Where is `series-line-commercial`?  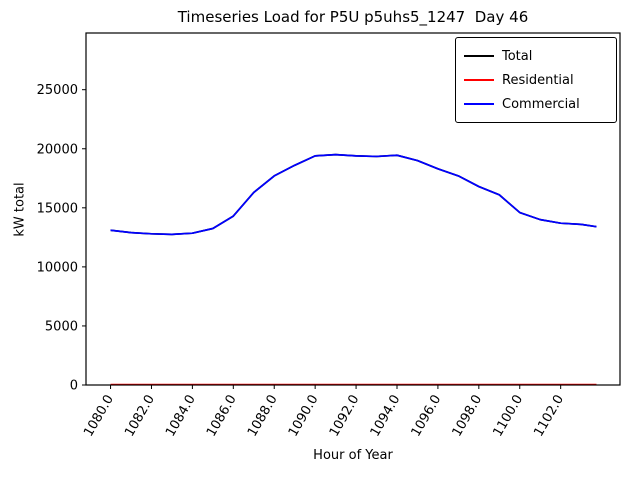 series-line-commercial is located at coordinates (353, 194).